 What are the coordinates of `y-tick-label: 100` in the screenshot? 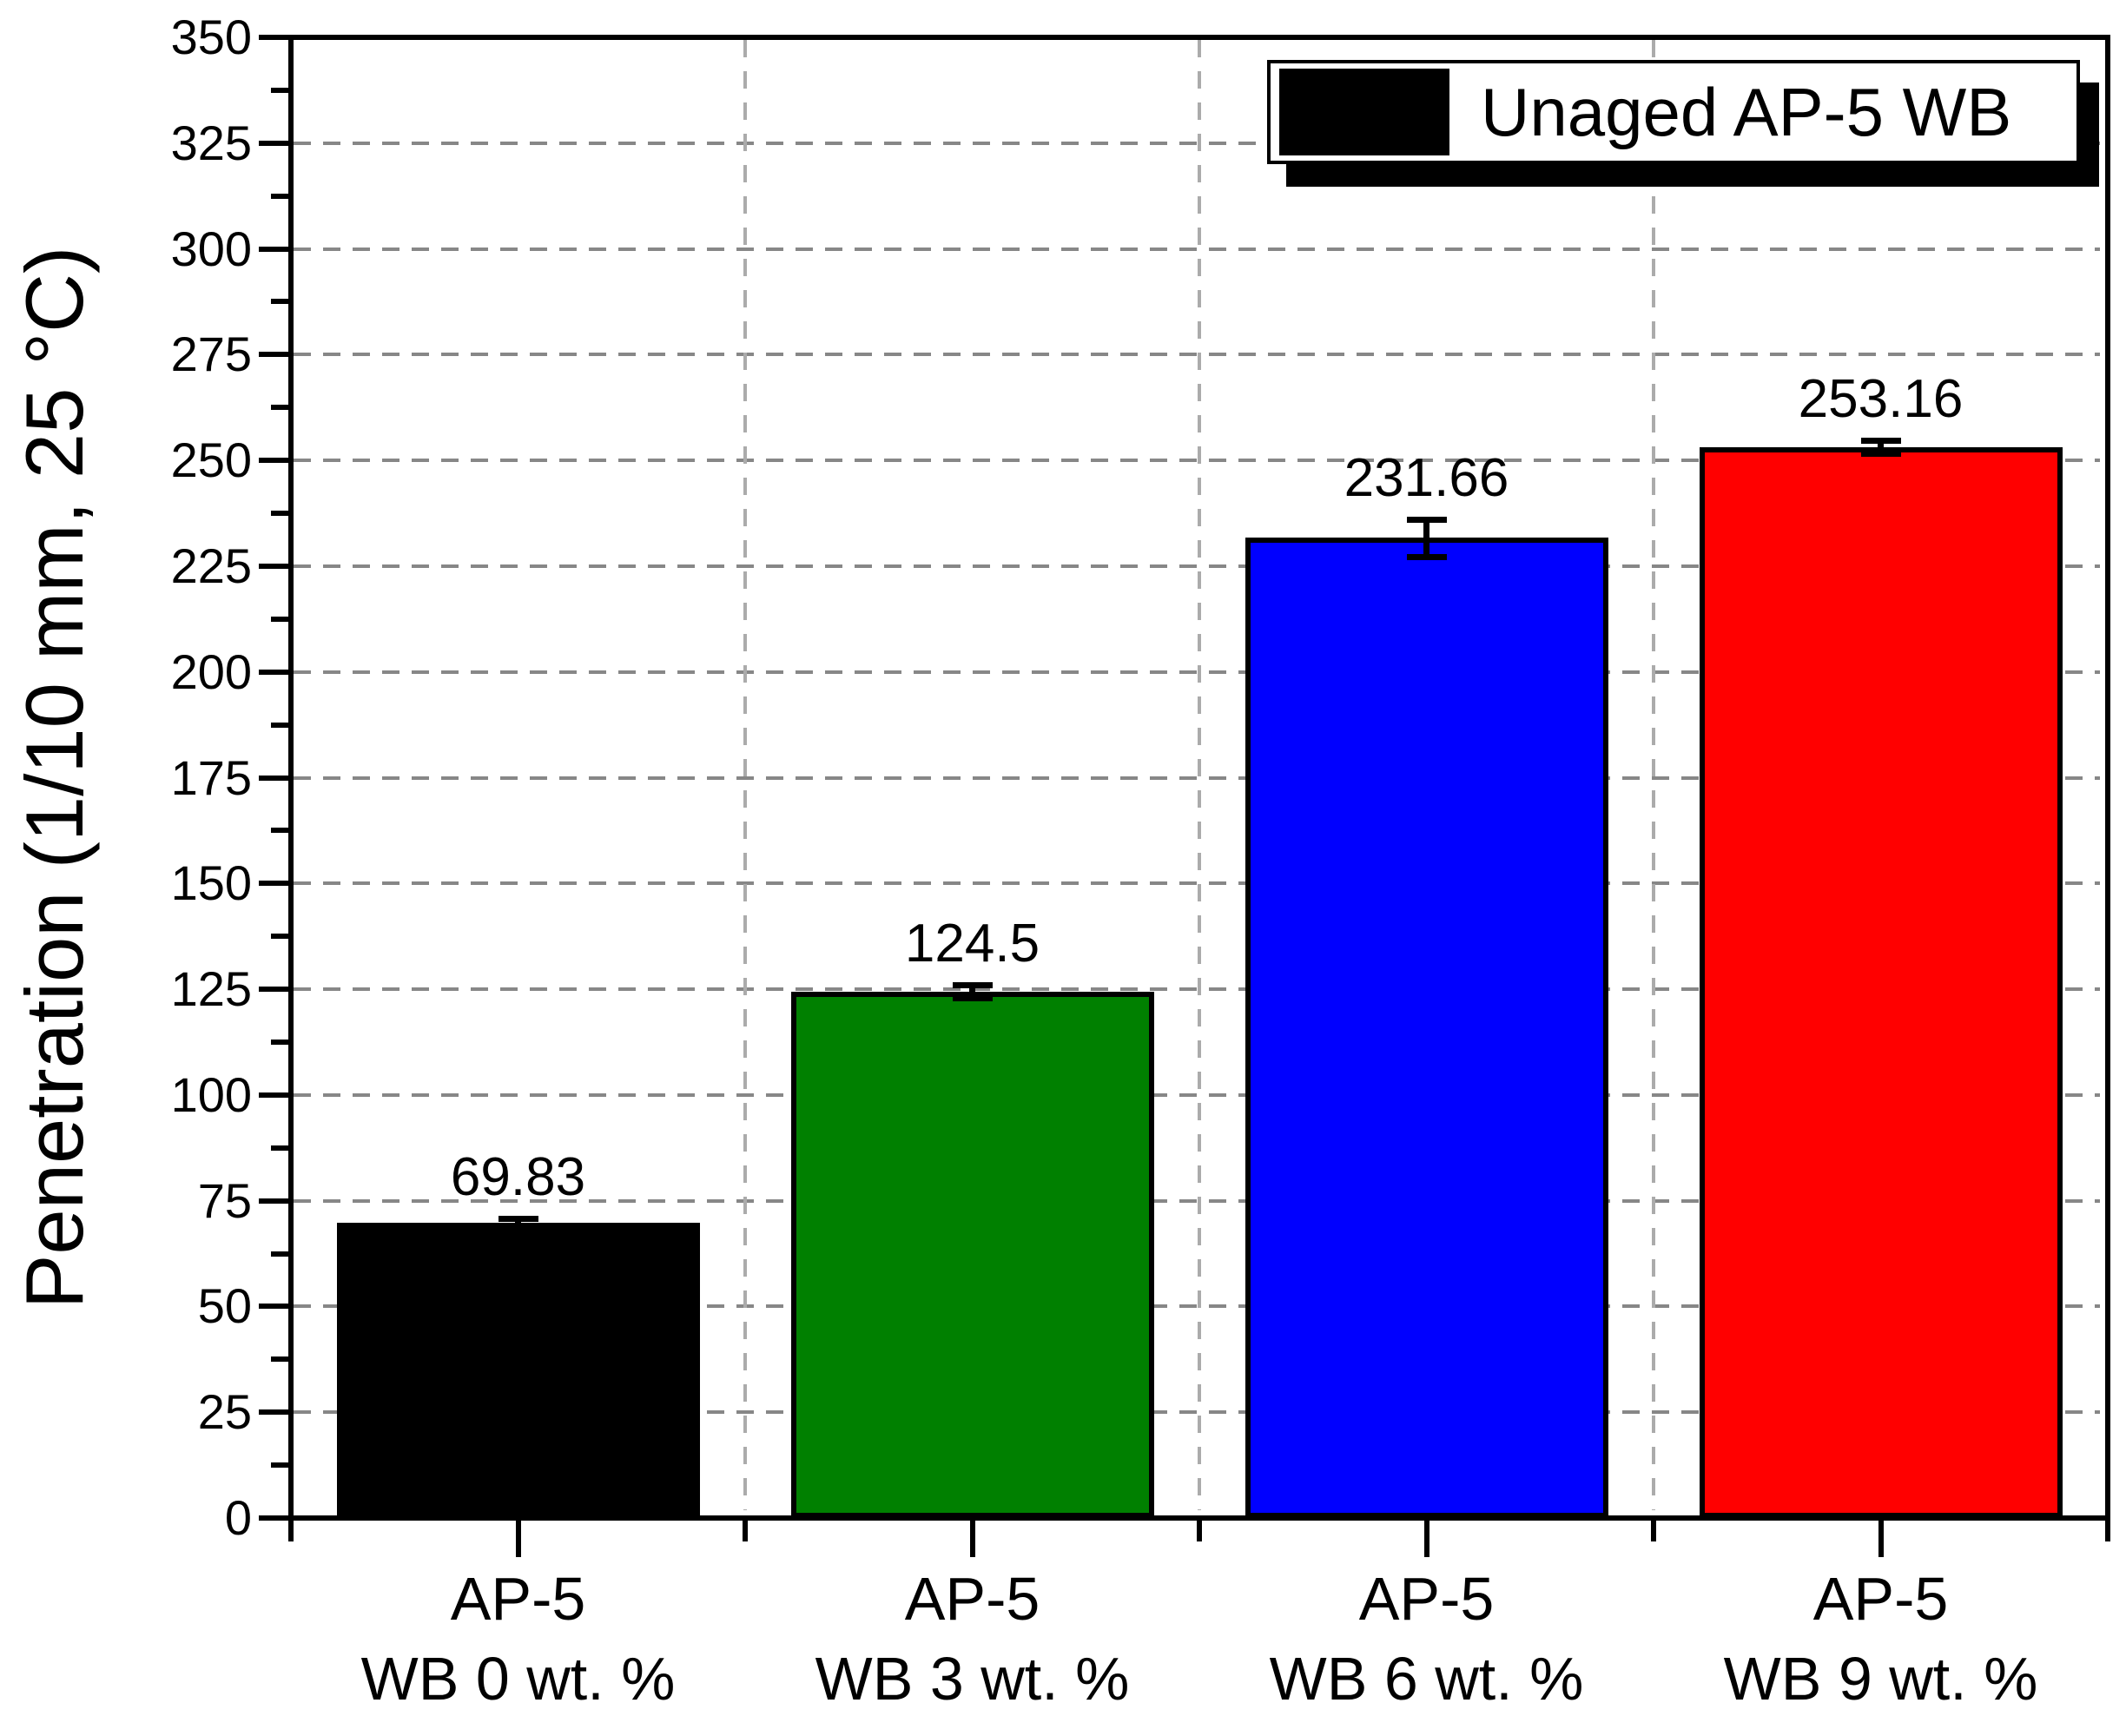 It's located at (211, 1094).